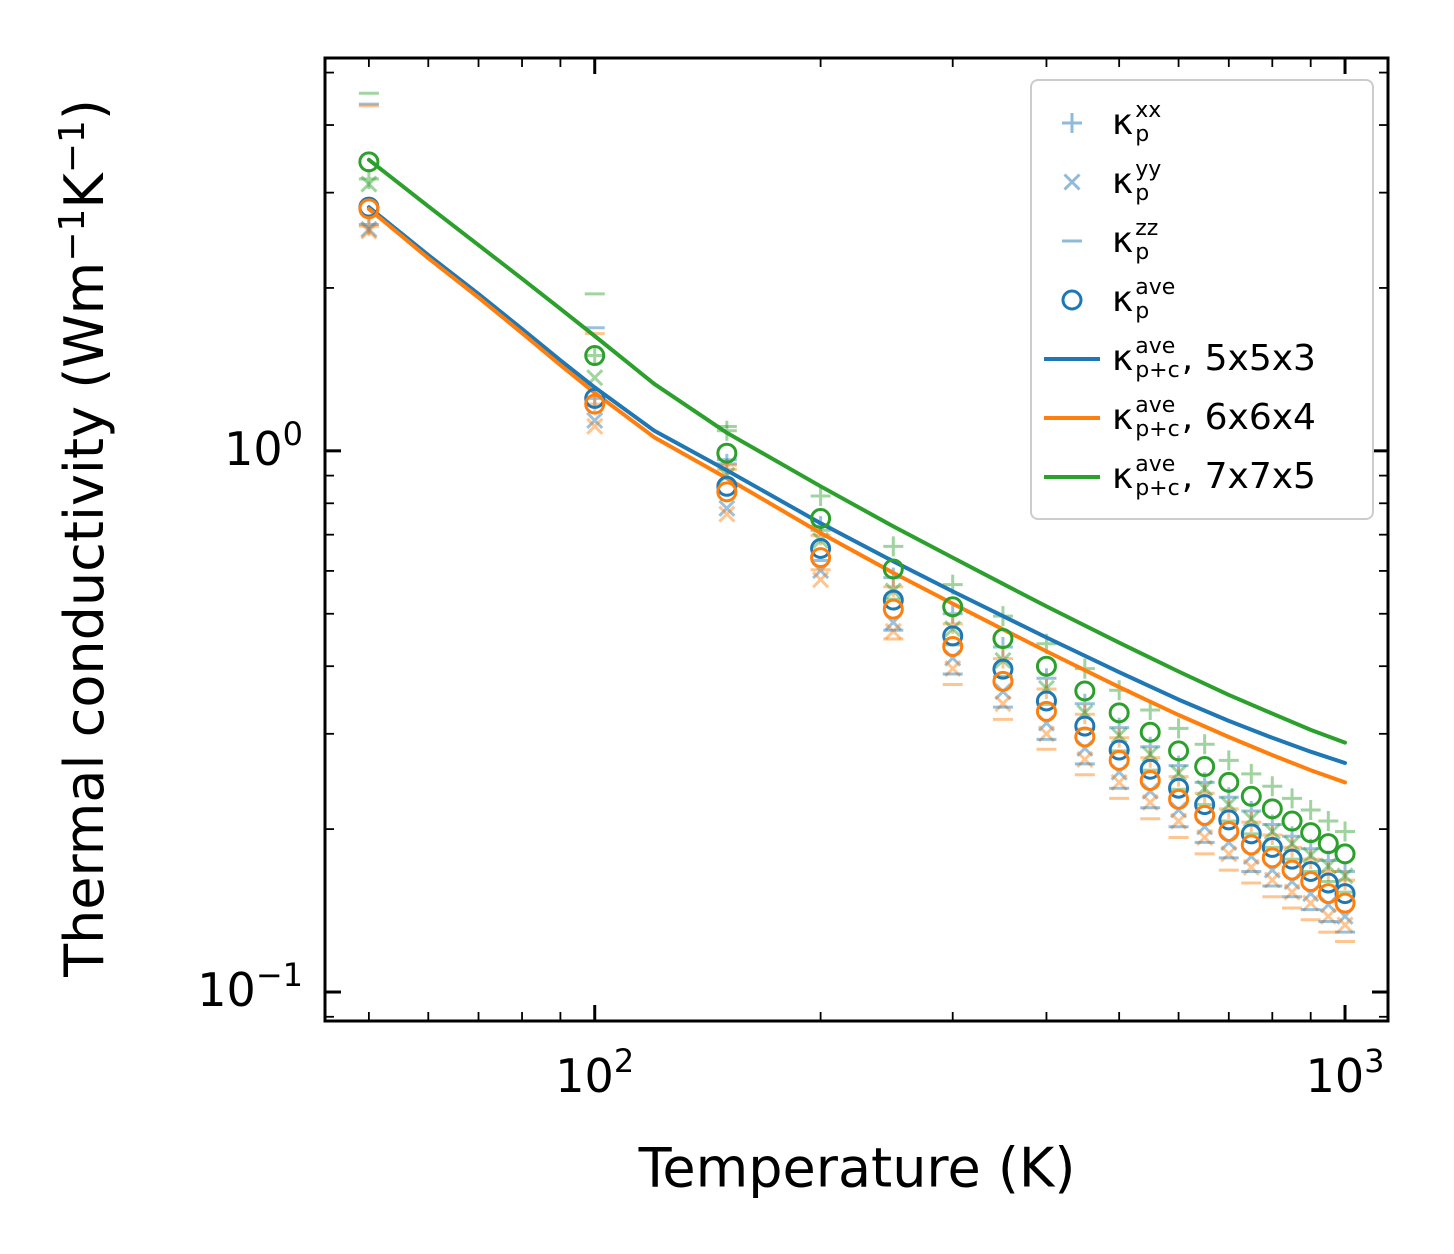 The width and height of the screenshot is (1454, 1254). What do you see at coordinates (250, 986) in the screenshot?
I see `y-tick-label: 10⁻¹` at bounding box center [250, 986].